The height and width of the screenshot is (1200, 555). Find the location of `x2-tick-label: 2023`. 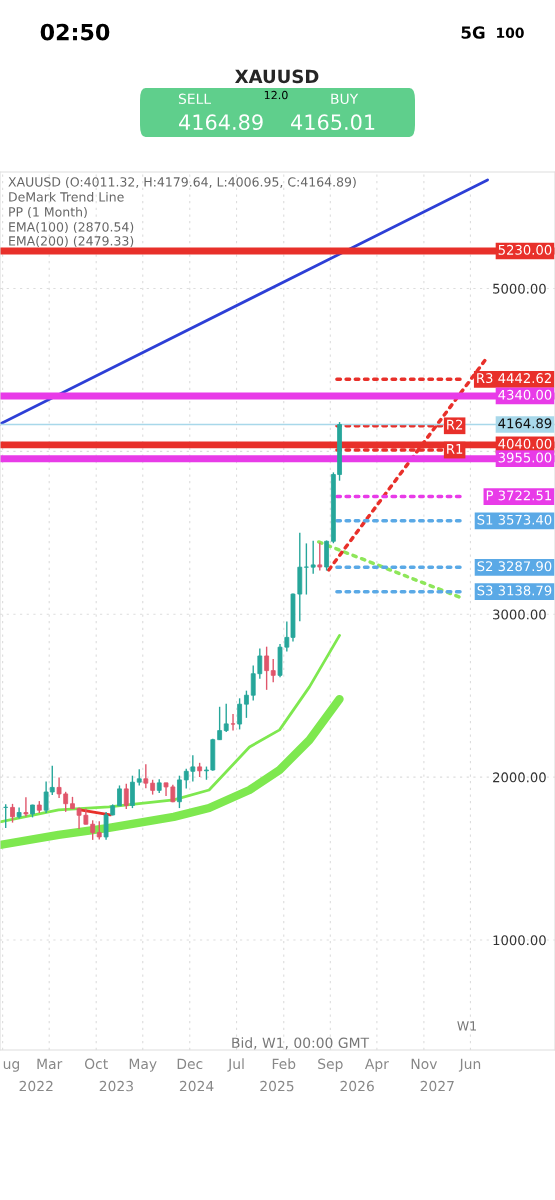

x2-tick-label: 2023 is located at coordinates (116, 1086).